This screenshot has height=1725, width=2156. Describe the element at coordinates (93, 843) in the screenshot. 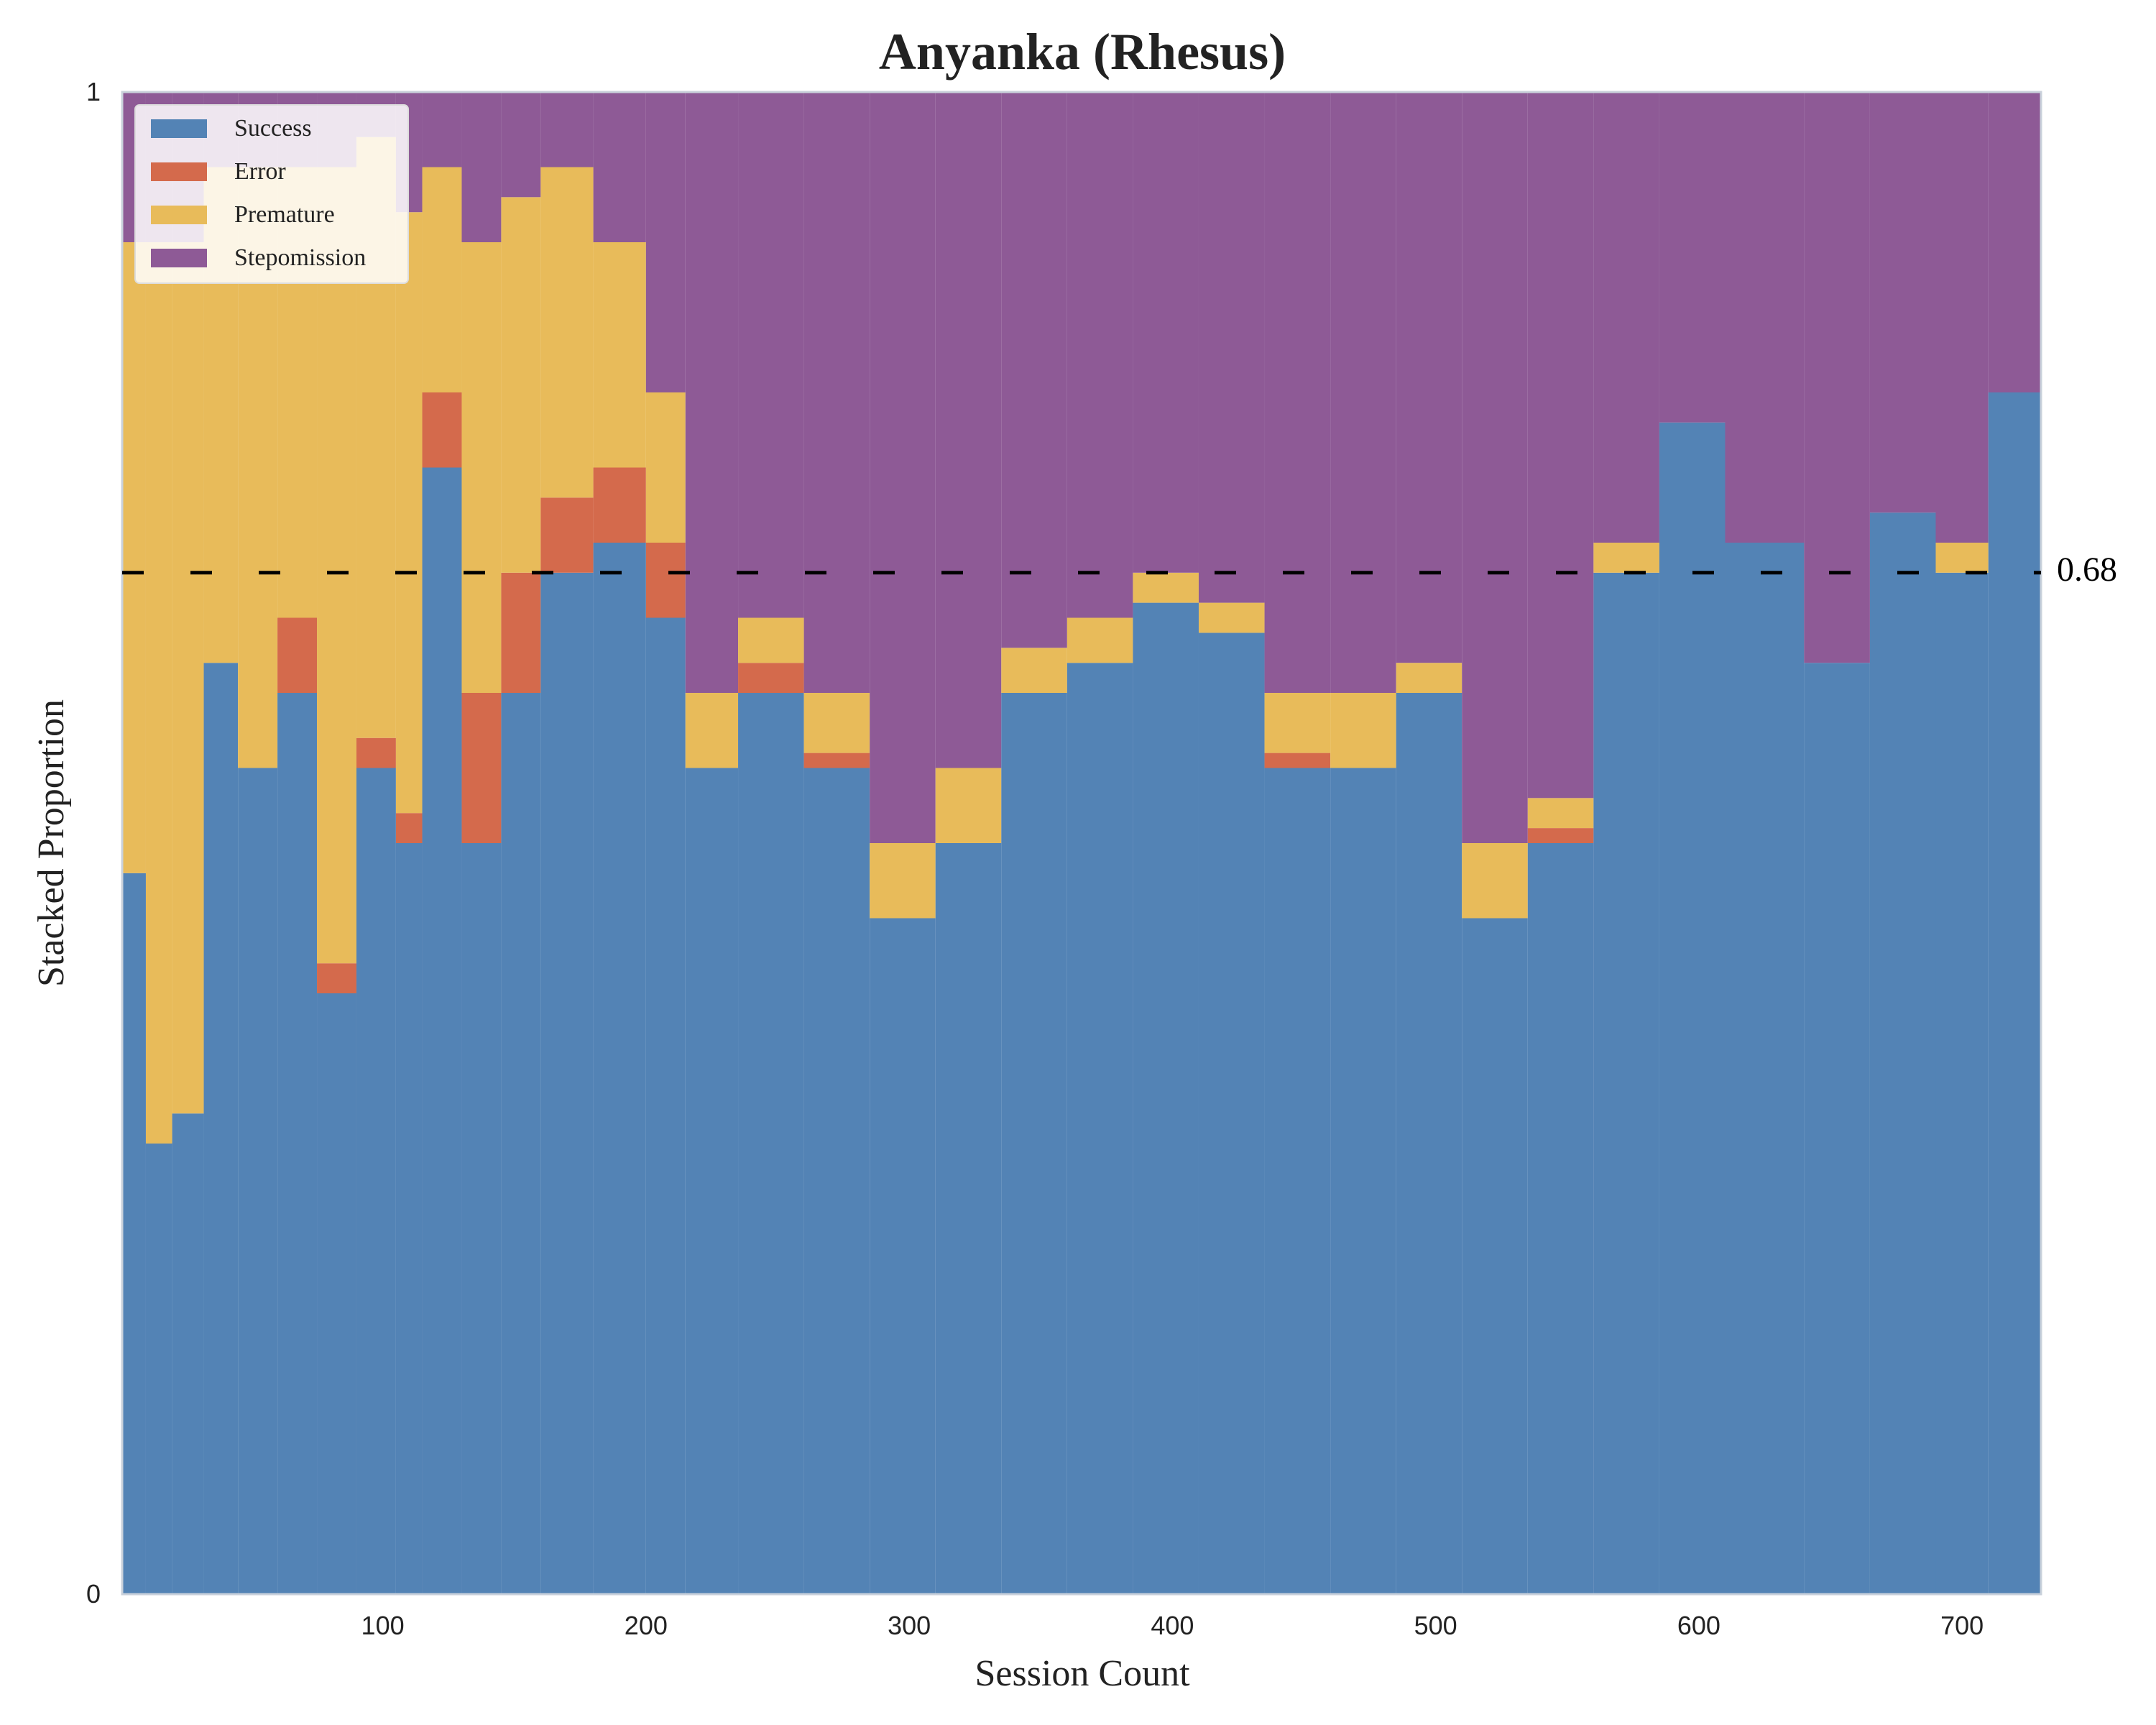

I see `y-axis-ticks: 01` at that location.